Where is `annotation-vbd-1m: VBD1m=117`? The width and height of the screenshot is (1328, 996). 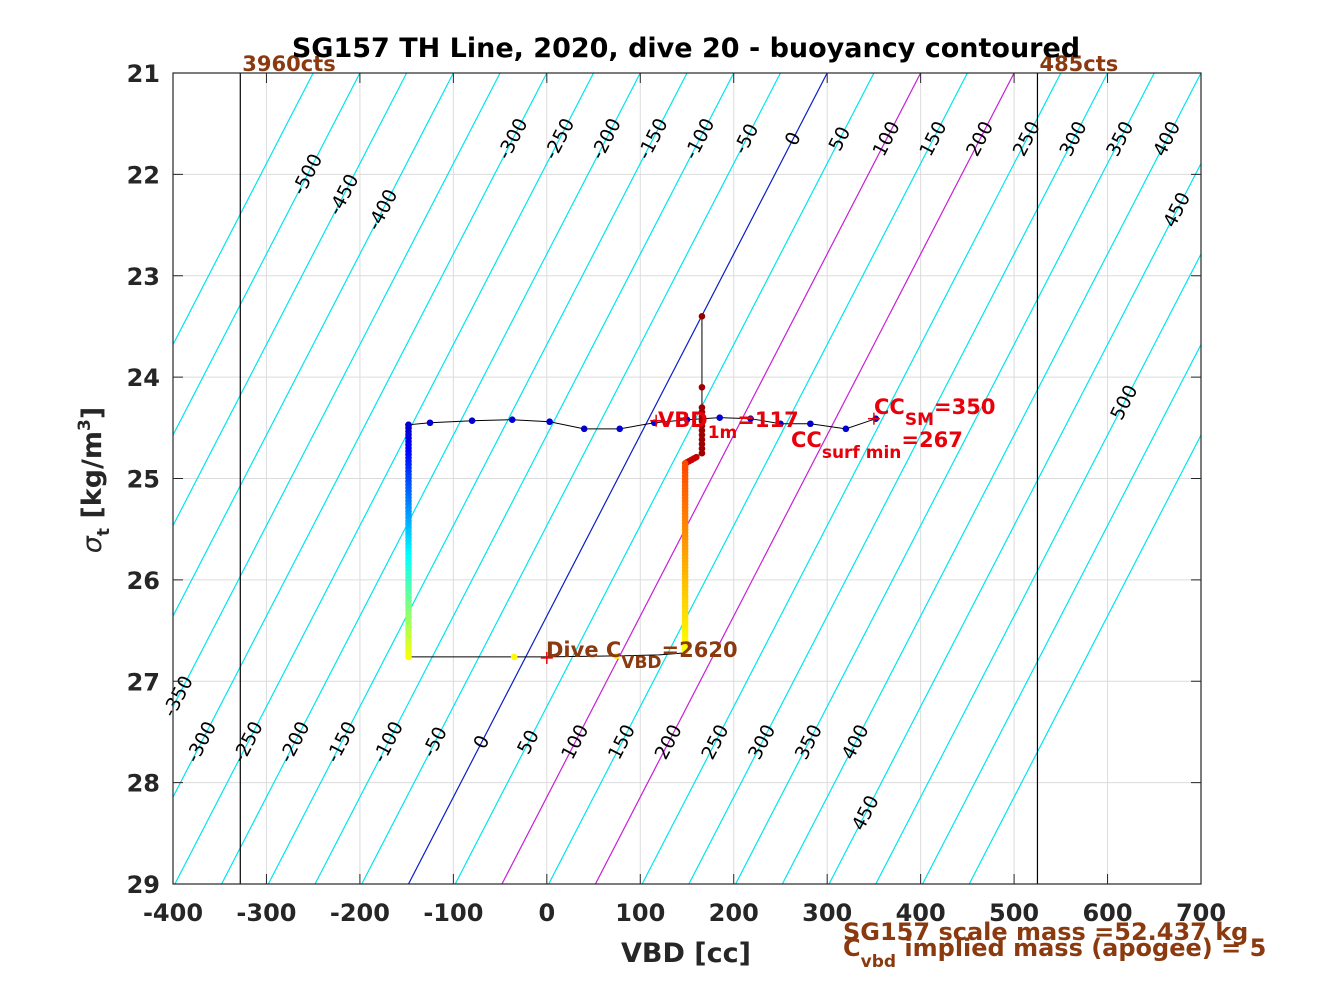 annotation-vbd-1m: VBD1m=117 is located at coordinates (728, 425).